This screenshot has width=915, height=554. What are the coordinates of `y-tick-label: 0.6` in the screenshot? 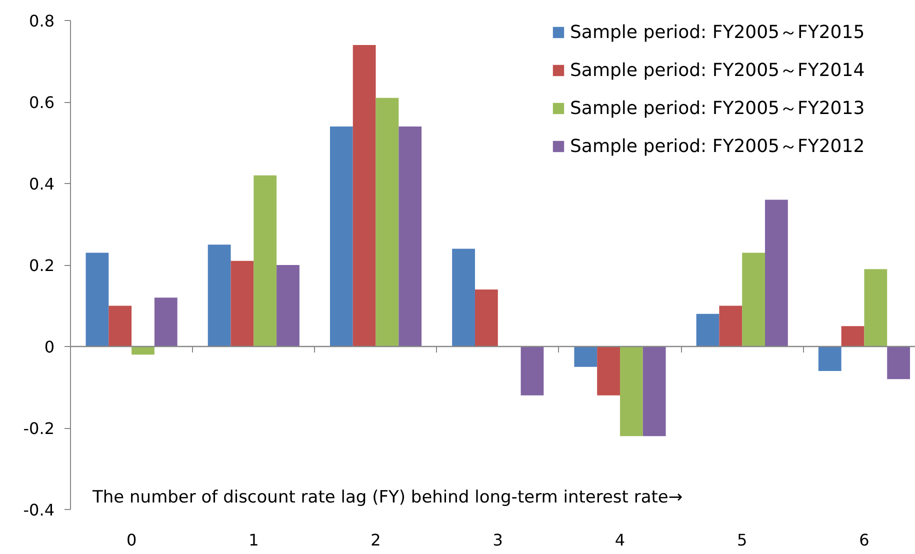 It's located at (42, 102).